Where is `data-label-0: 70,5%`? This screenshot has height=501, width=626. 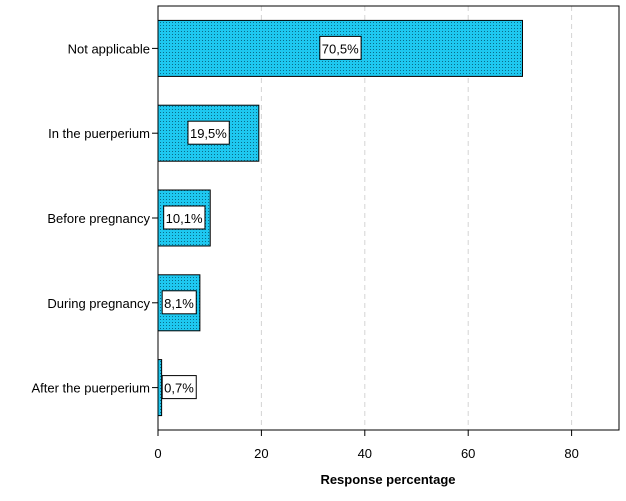 data-label-0: 70,5% is located at coordinates (340, 47).